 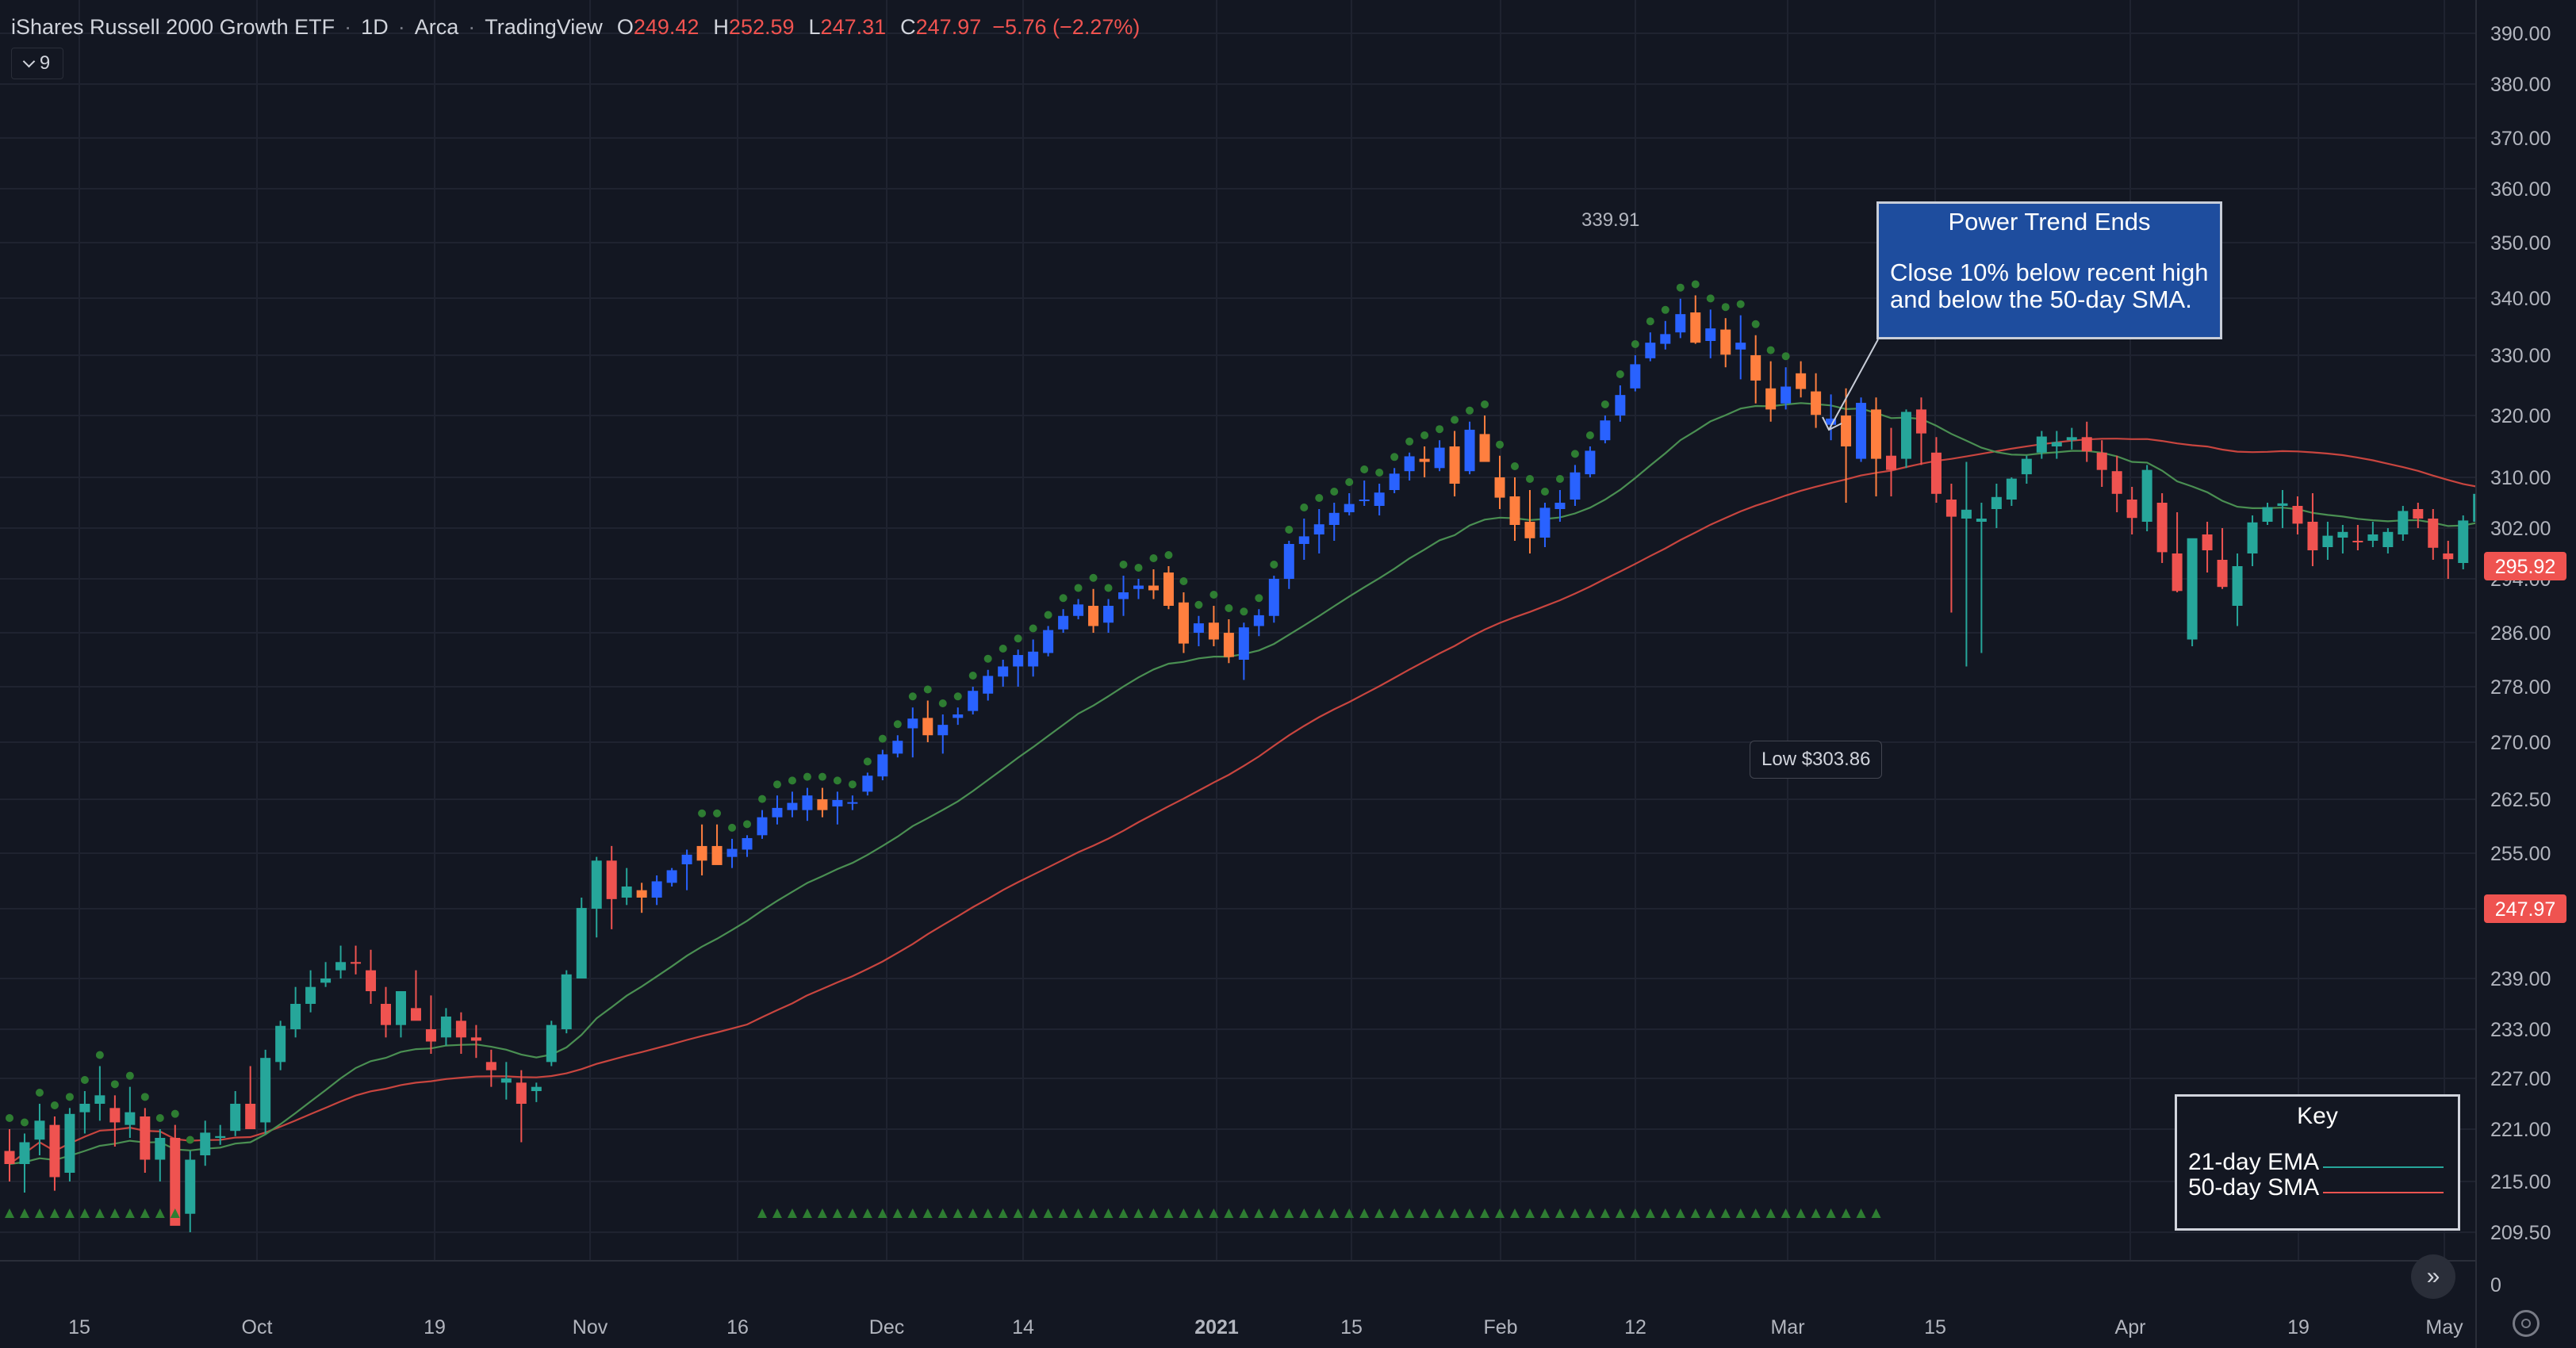 I want to click on legend-key: Key 21-day EMA 50-day SMA, so click(x=2317, y=1162).